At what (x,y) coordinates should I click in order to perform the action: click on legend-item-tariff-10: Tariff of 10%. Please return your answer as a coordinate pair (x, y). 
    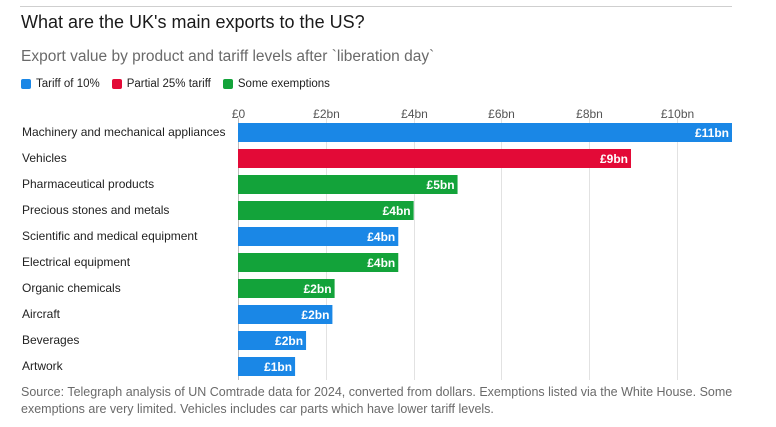
    Looking at the image, I should click on (60, 84).